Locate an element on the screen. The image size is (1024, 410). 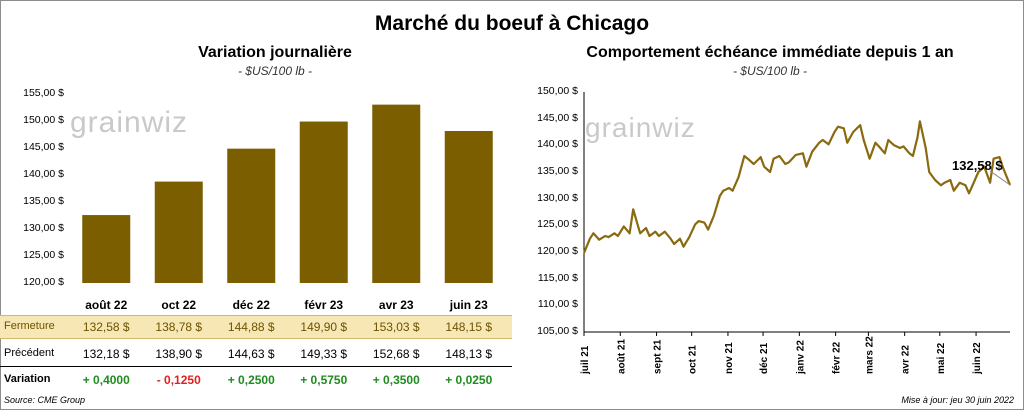
left-y-tick: 140,00 $ is located at coordinates (43, 174).